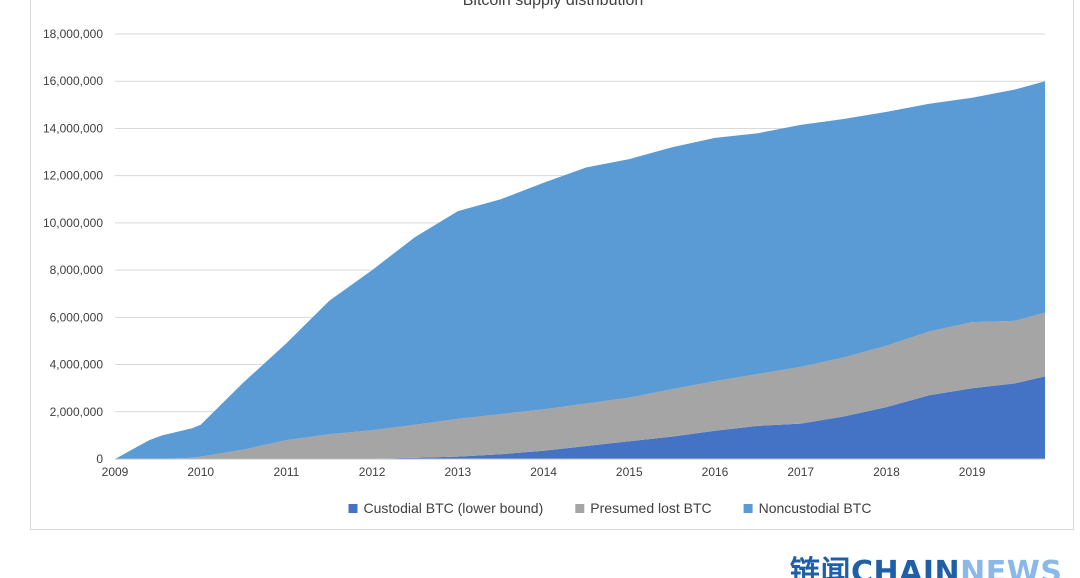 Image resolution: width=1080 pixels, height=578 pixels. Describe the element at coordinates (715, 472) in the screenshot. I see `x-tick-label: 2016` at that location.